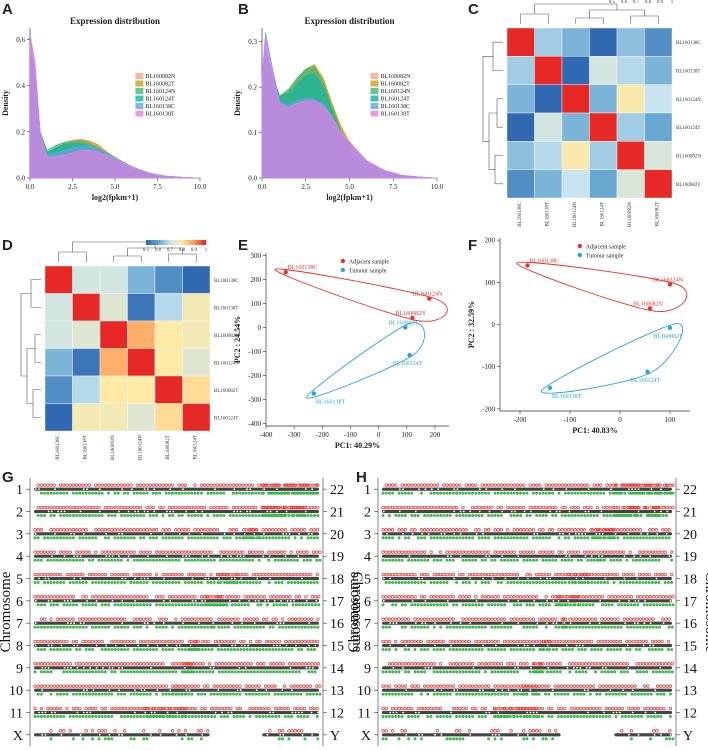 The width and height of the screenshot is (708, 750). Describe the element at coordinates (494, 325) in the screenshot. I see `y-tick-label: 0` at that location.